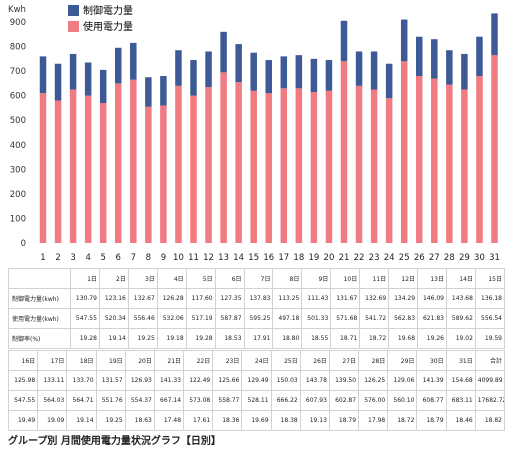 This screenshot has width=512, height=452. Describe the element at coordinates (287, 338) in the screenshot. I see `table-cell: 18.80` at that location.